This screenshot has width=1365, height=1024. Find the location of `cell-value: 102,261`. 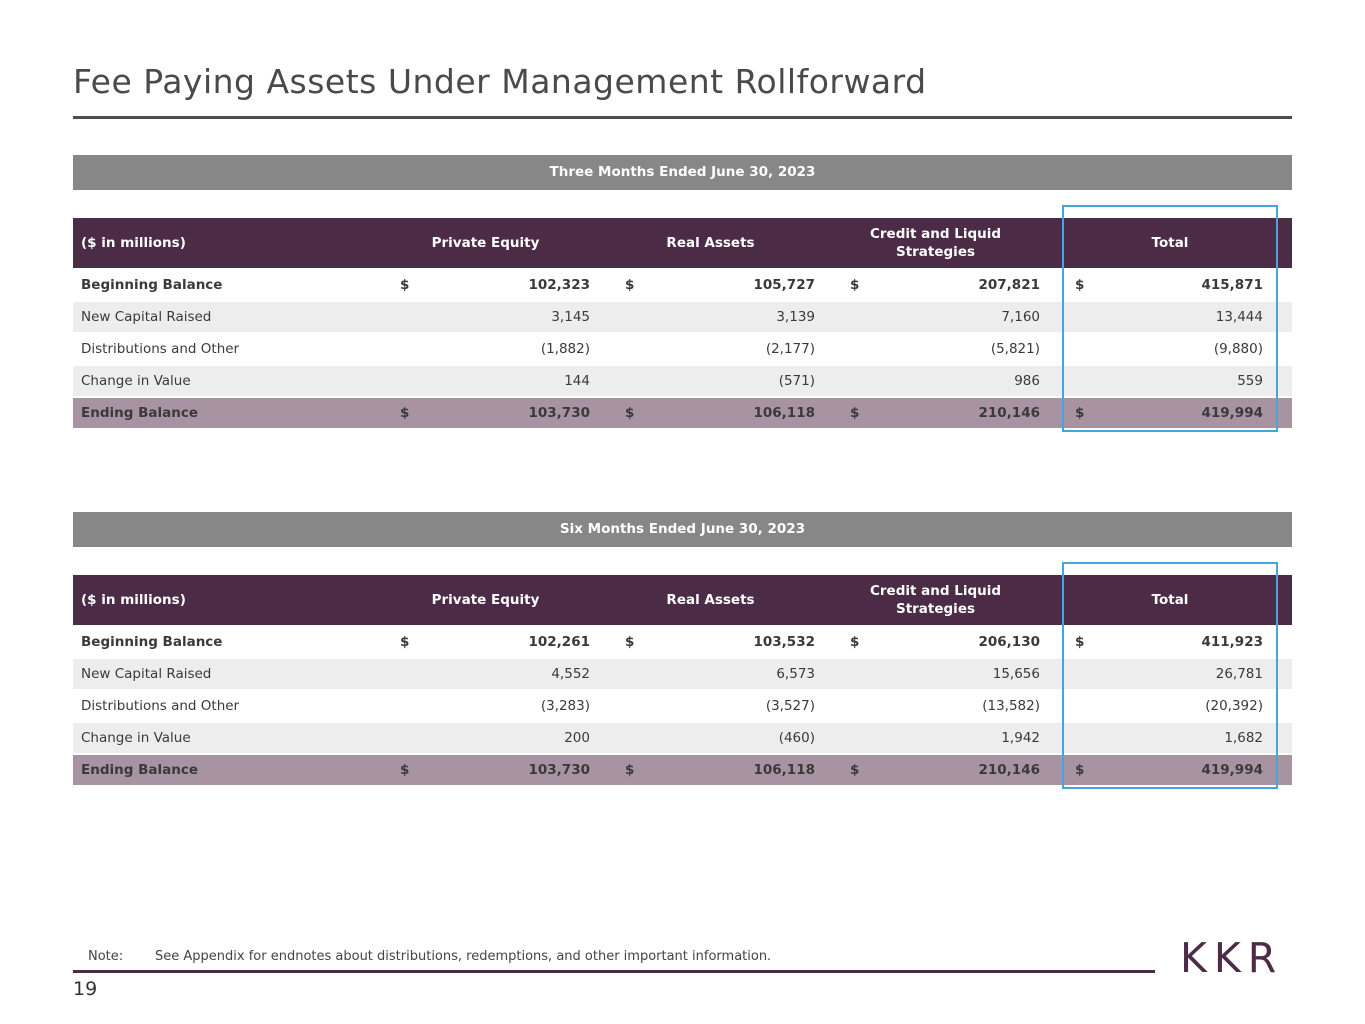

cell-value: 102,261 is located at coordinates (559, 642).